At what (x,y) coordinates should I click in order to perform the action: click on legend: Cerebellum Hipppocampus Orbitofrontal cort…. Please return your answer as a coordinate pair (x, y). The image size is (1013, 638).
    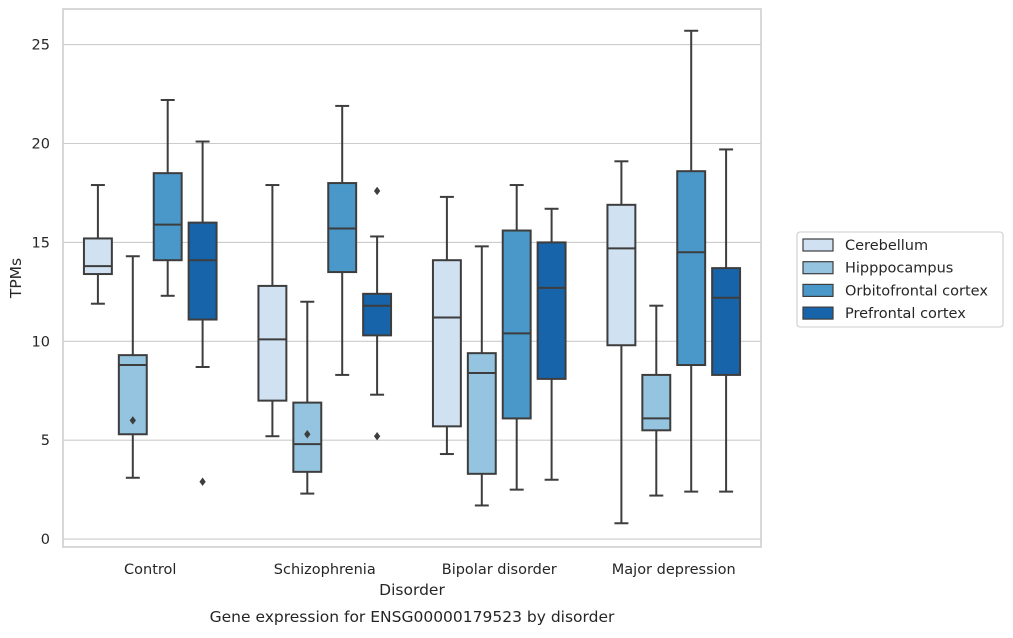
    Looking at the image, I should click on (900, 279).